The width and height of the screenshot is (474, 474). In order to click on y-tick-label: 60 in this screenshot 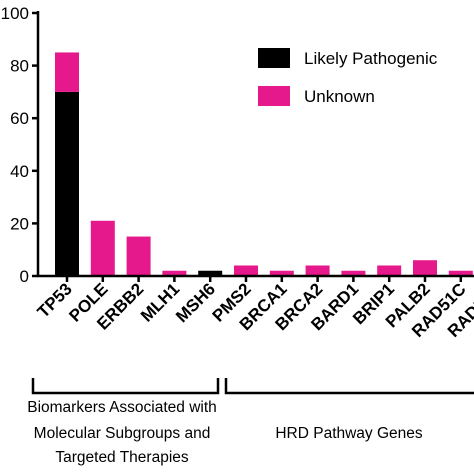, I will do `click(19, 118)`.